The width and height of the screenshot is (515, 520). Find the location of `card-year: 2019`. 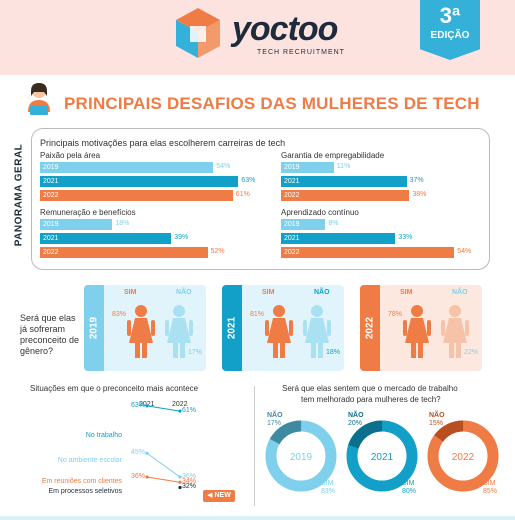

card-year: 2019 is located at coordinates (94, 328).